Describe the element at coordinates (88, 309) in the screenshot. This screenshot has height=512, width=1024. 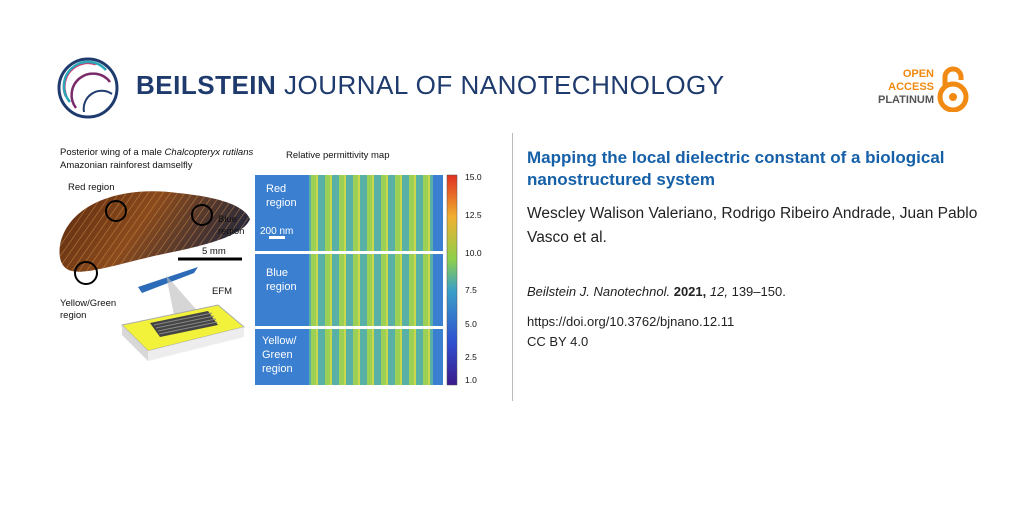
I see `label-yellow-region: Yellow/Green region` at that location.